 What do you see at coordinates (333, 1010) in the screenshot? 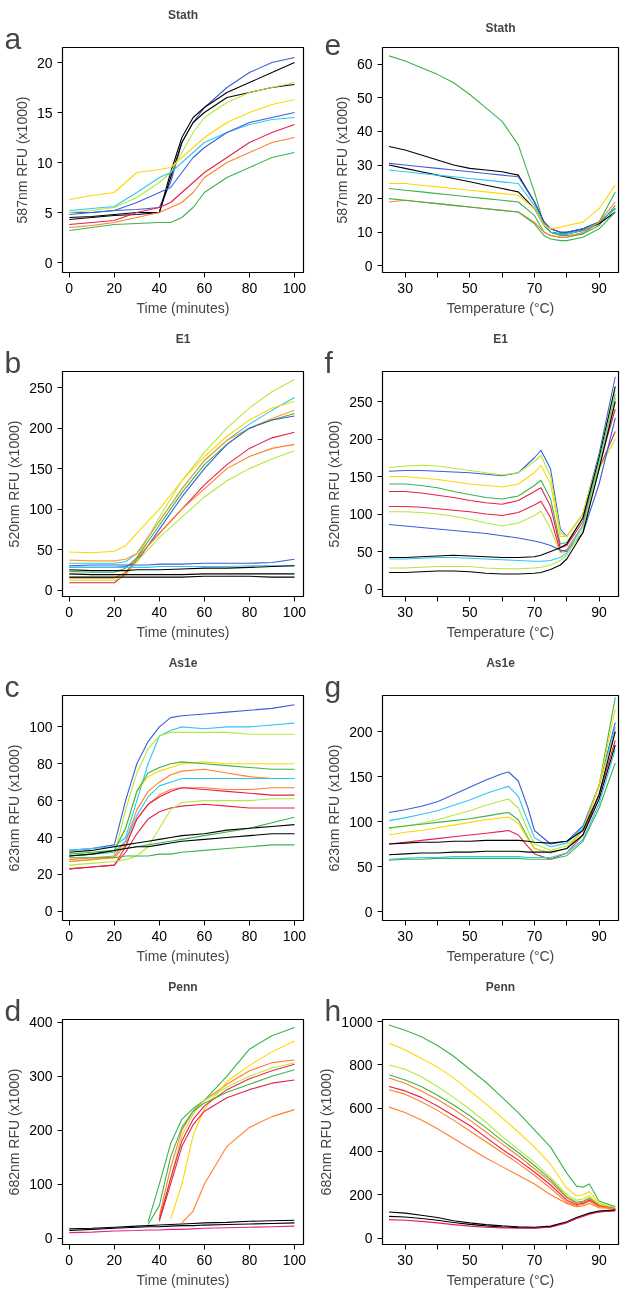
I see `text: h` at bounding box center [333, 1010].